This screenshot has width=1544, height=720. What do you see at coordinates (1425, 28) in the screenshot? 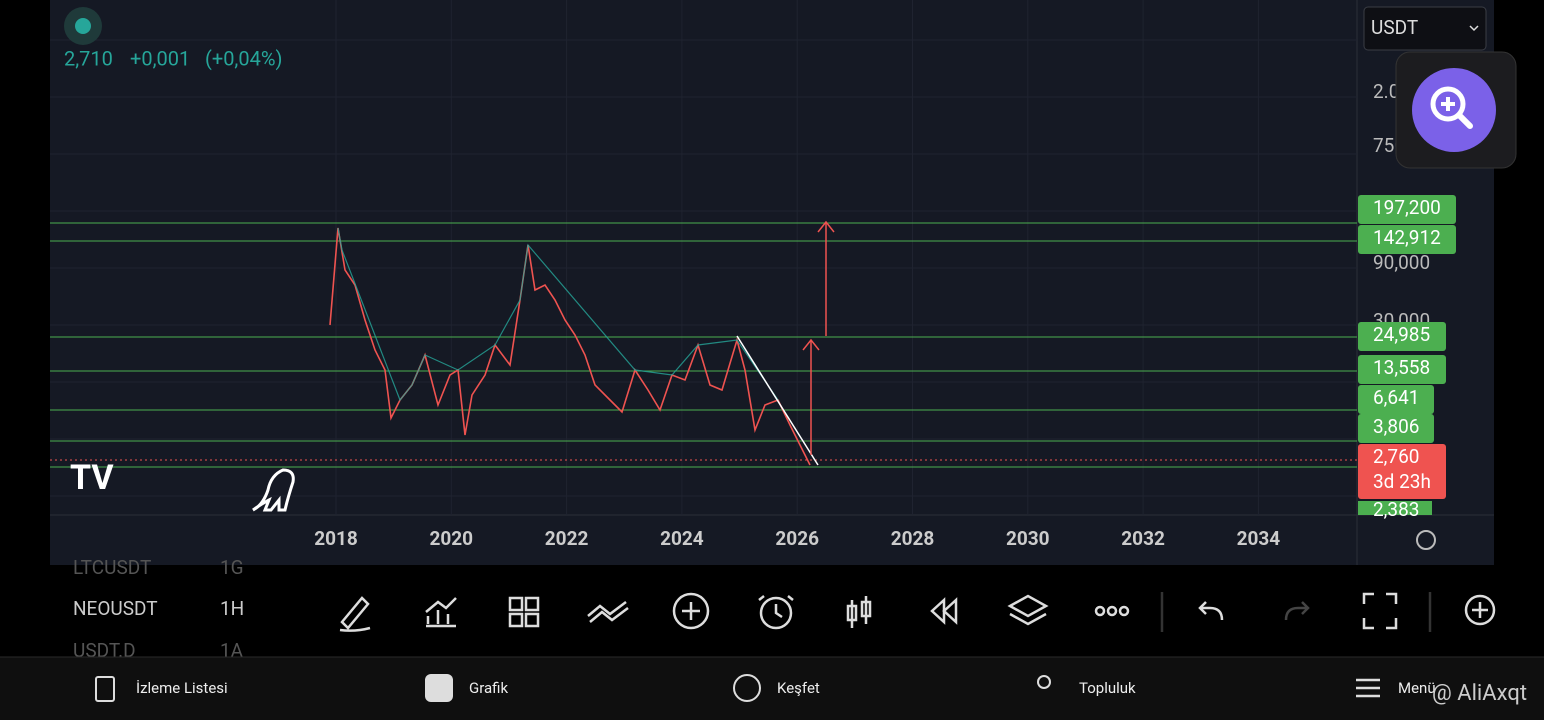
I see `currency-select` at bounding box center [1425, 28].